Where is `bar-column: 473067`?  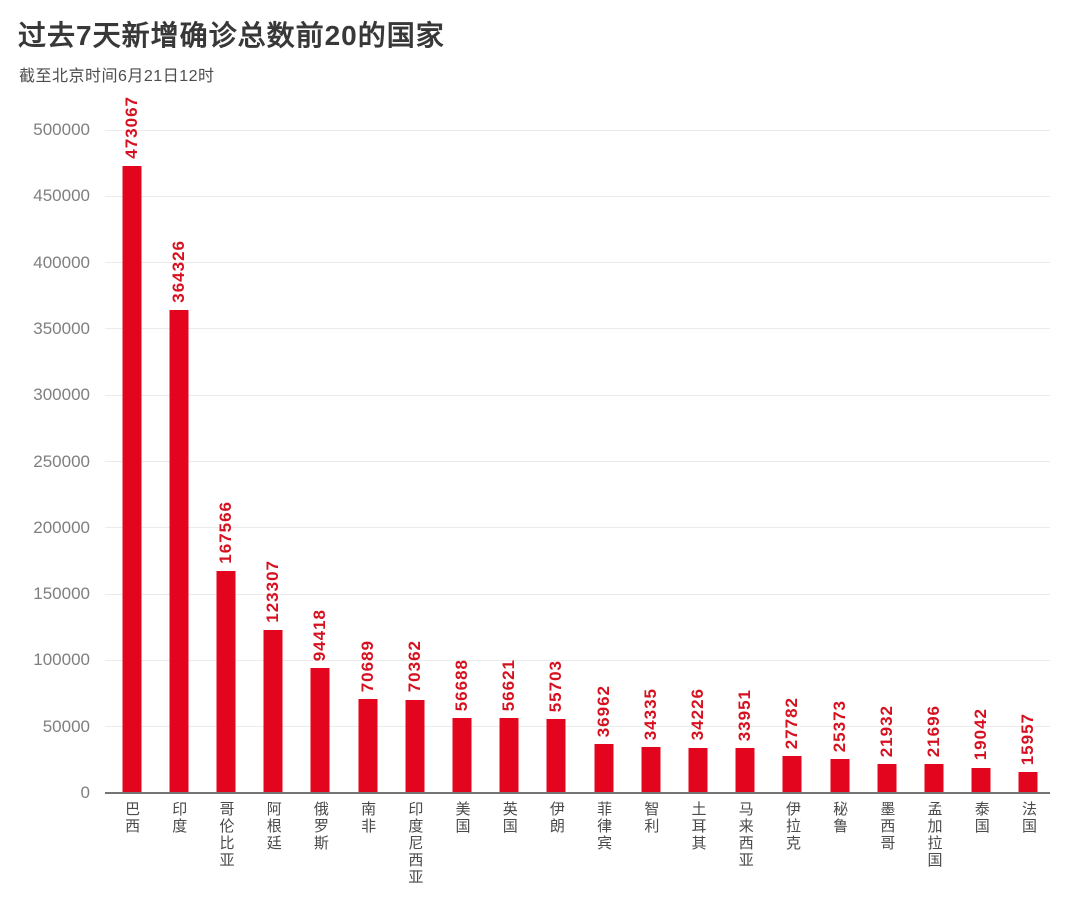 bar-column: 473067 is located at coordinates (131, 444).